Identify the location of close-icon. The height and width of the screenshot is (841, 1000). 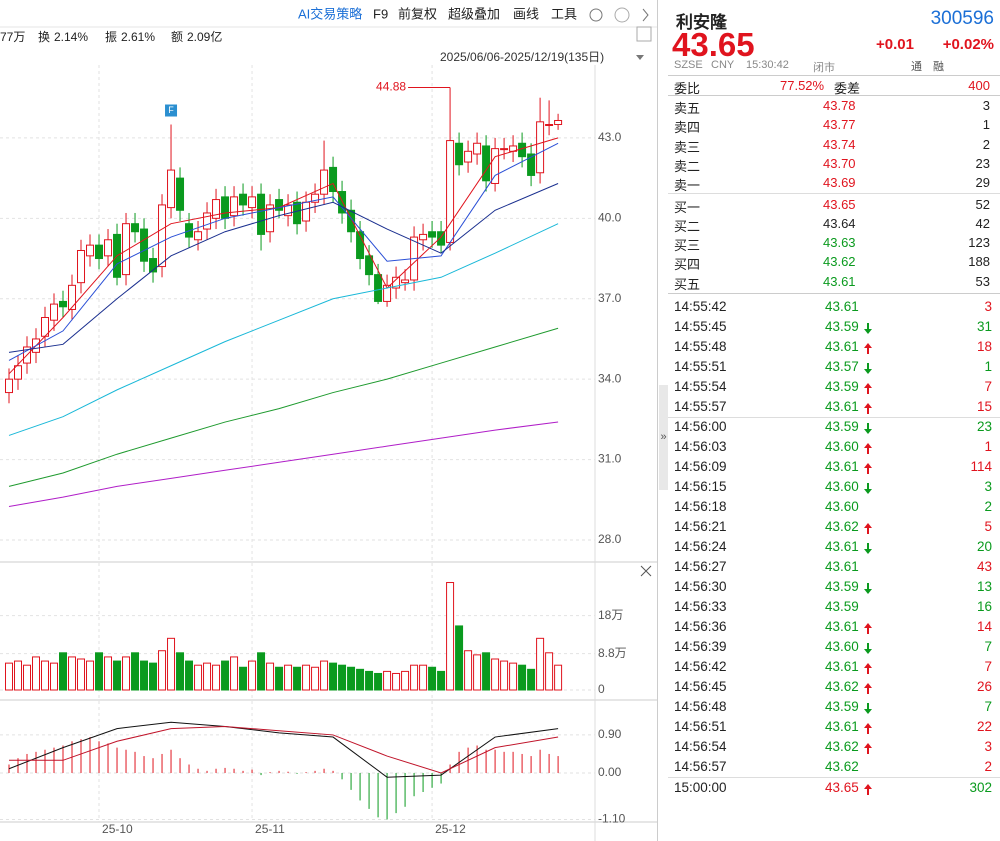
(646, 571).